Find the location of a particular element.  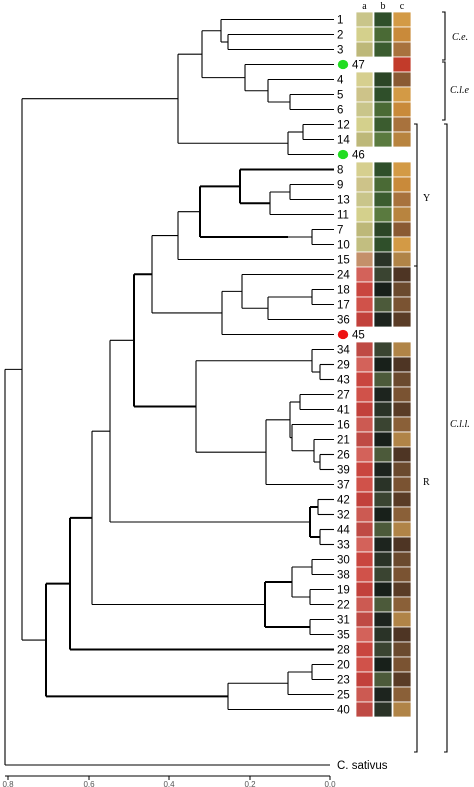

leaf-label-23: 23 is located at coordinates (343, 681).